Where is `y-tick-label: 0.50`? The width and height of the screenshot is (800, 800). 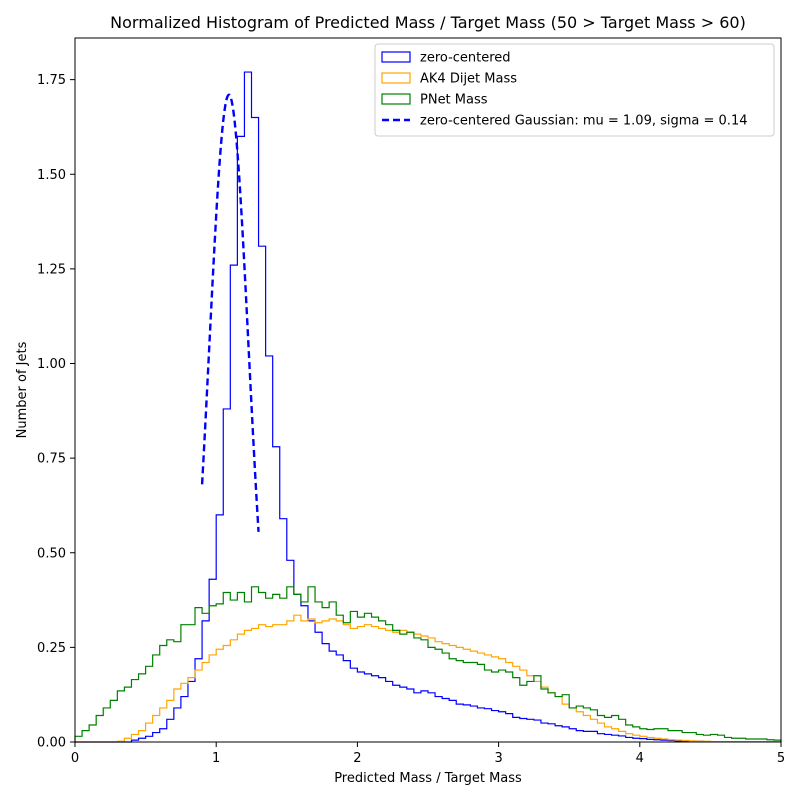
y-tick-label: 0.50 is located at coordinates (51, 553).